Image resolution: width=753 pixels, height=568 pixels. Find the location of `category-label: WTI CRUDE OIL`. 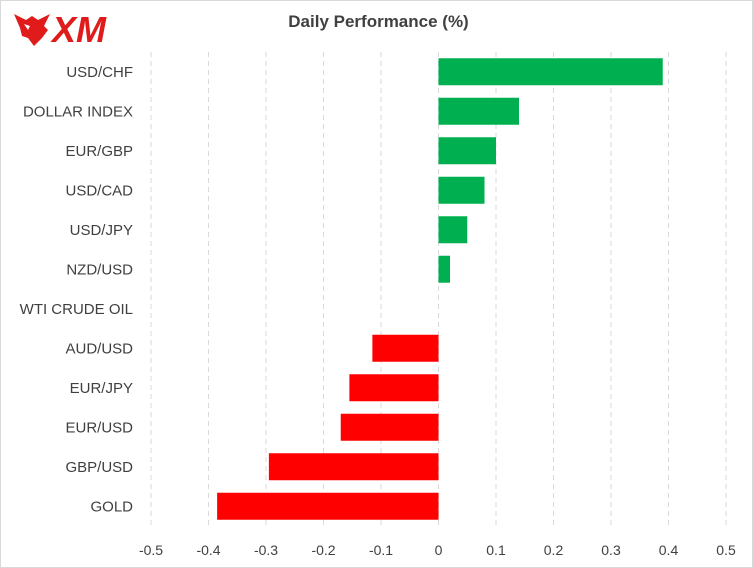

category-label: WTI CRUDE OIL is located at coordinates (76, 309).